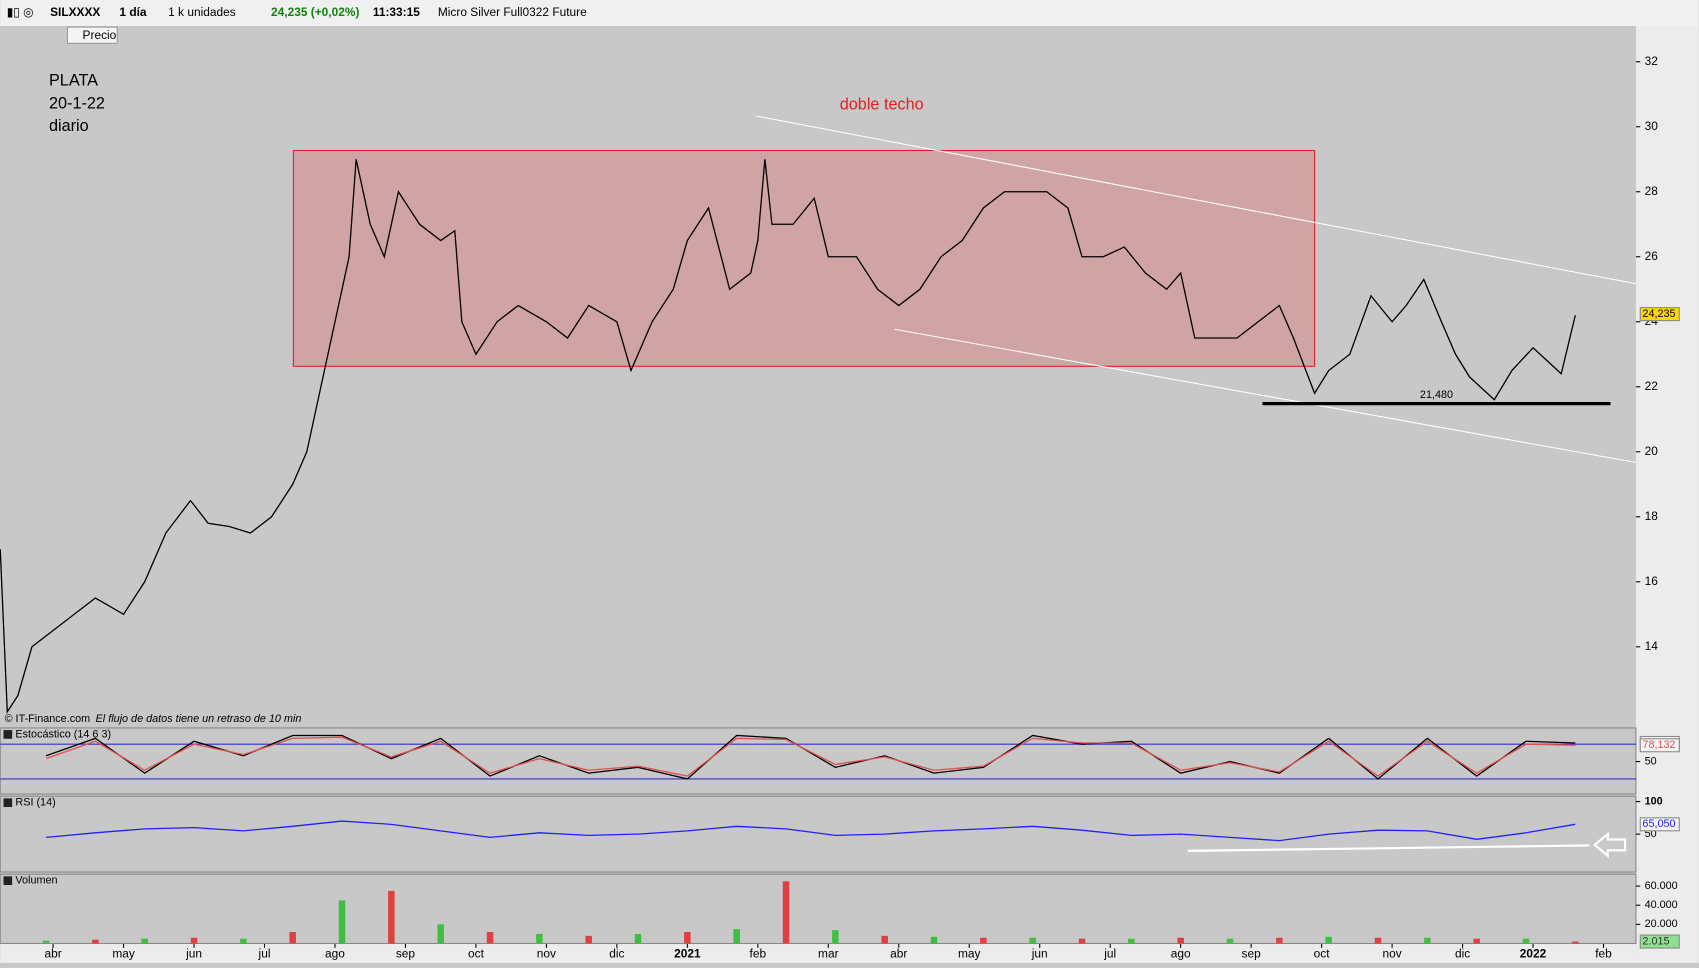 The image size is (1699, 968). Describe the element at coordinates (849, 13) in the screenshot. I see `toolbar` at that location.